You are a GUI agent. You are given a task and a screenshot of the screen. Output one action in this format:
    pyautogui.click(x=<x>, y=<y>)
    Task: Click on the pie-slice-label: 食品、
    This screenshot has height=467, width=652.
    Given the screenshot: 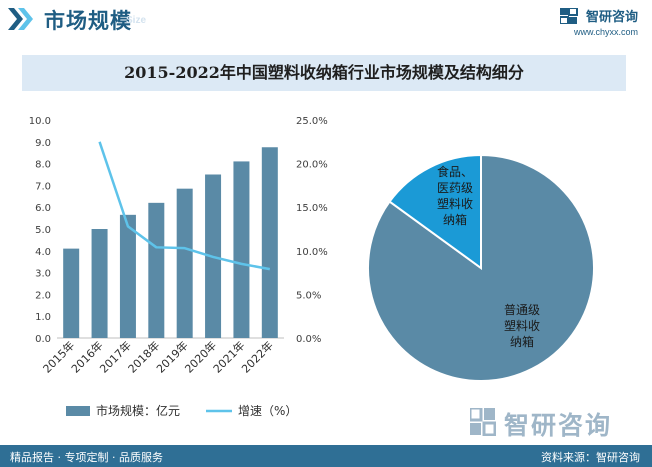 What is the action you would take?
    pyautogui.click(x=455, y=171)
    